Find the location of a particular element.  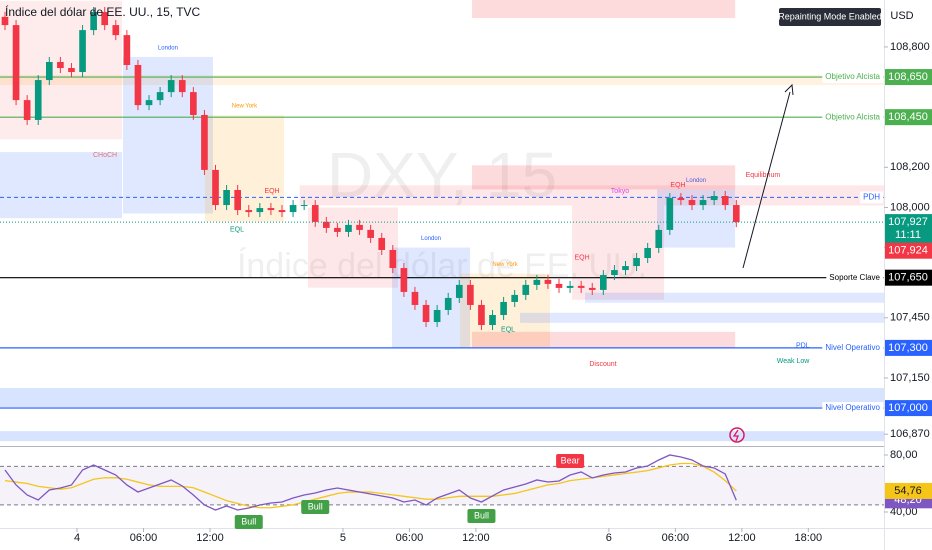

arrow-head is located at coordinates (789, 89).